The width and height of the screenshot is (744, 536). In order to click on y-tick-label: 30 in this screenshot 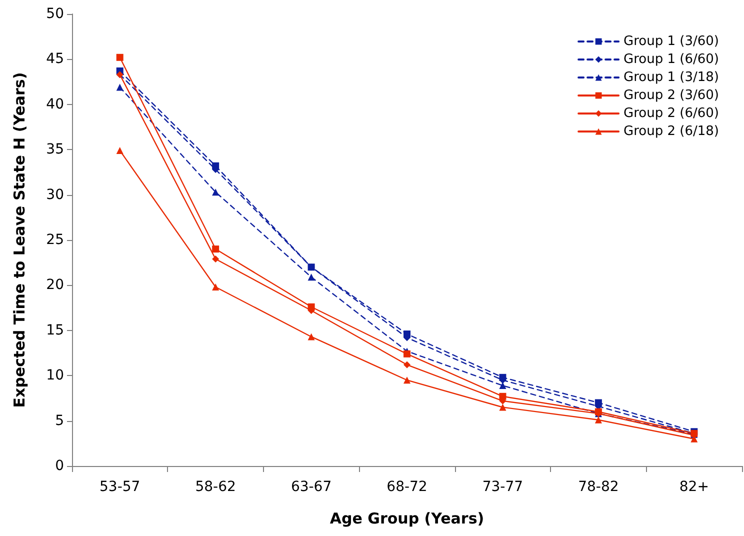, I will do `click(55, 194)`.